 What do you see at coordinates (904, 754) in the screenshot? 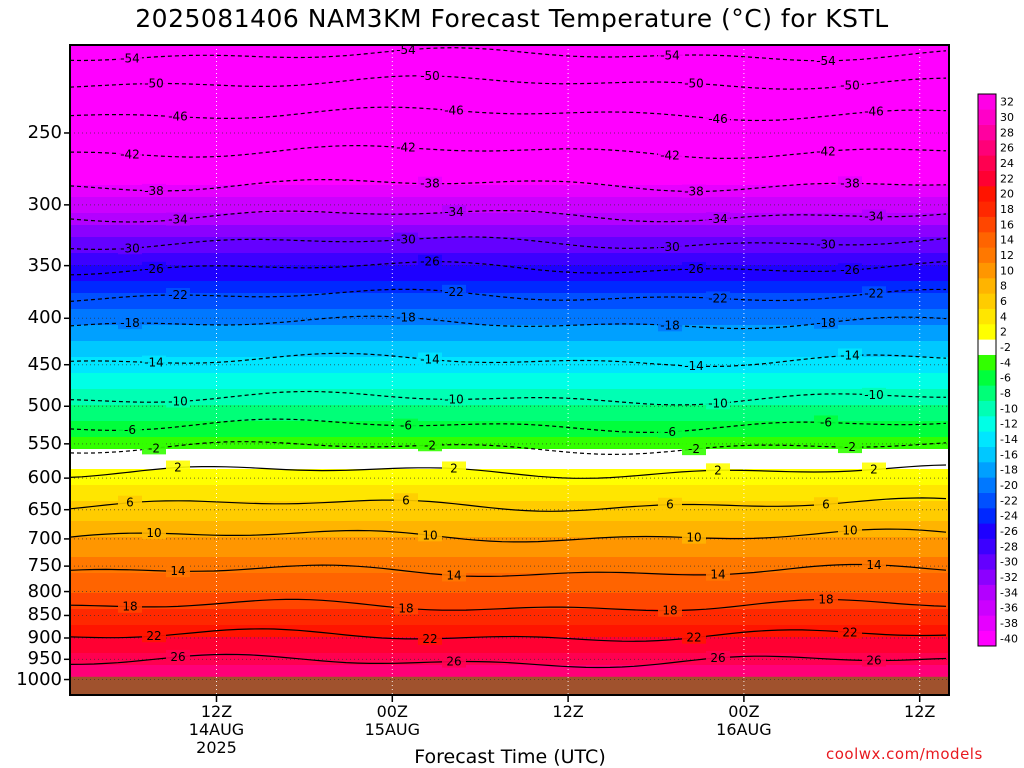
I see `credit-link: coolwx.com/models` at bounding box center [904, 754].